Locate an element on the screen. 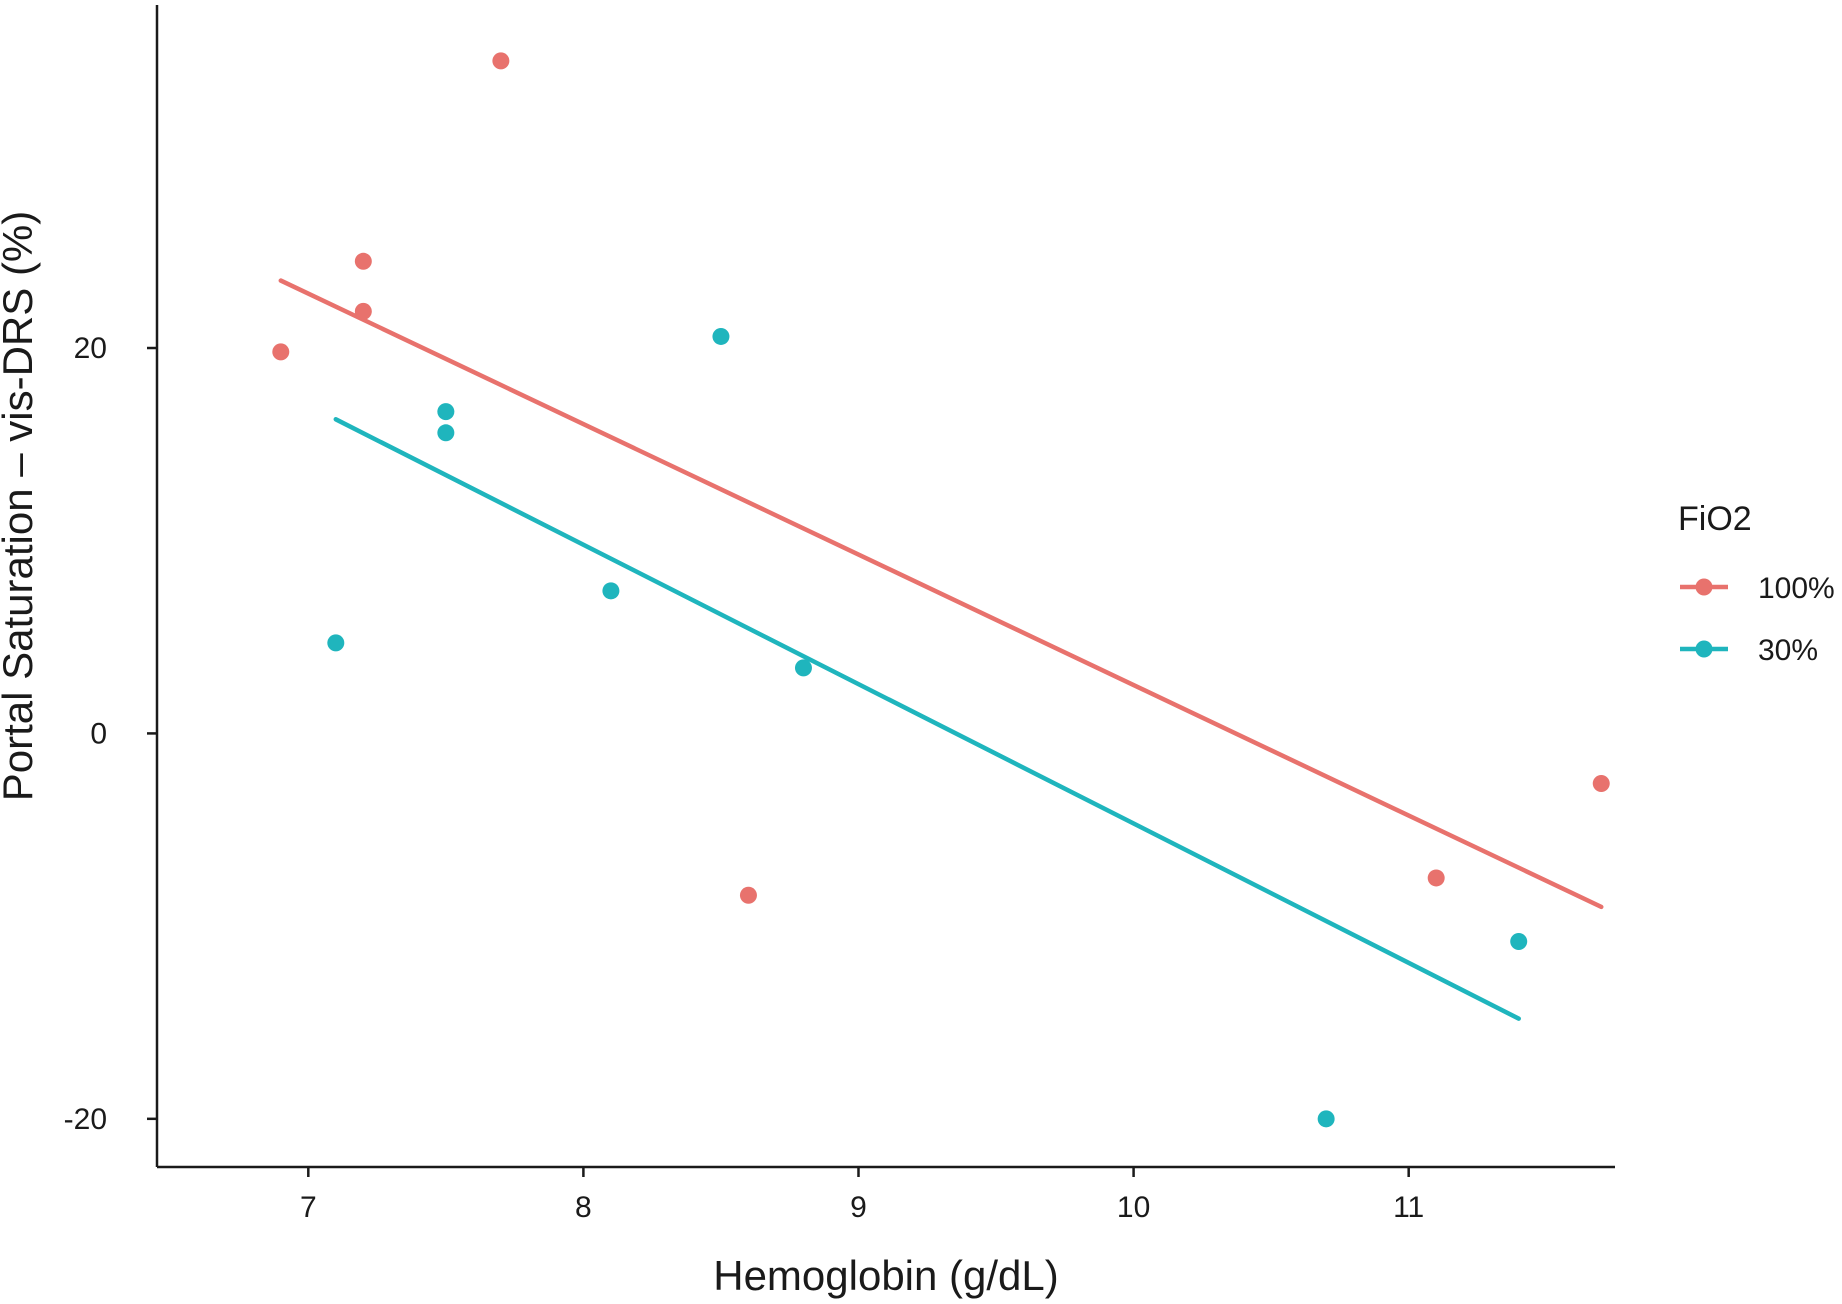  x-tick-label: 9 is located at coordinates (858, 1207).